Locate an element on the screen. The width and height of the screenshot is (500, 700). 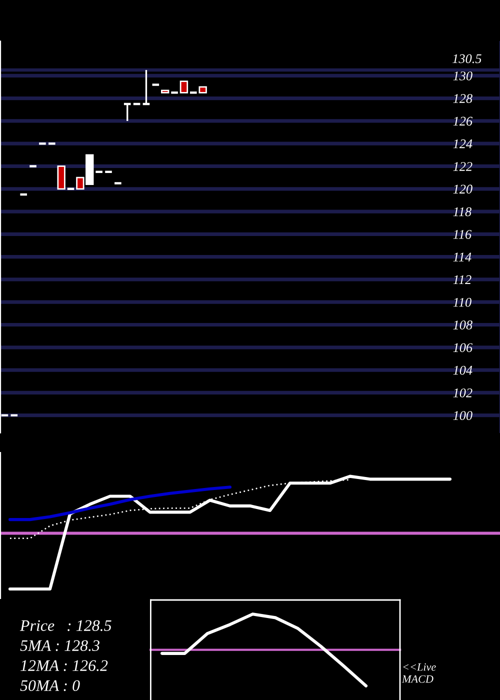
y-tick-label: 102 is located at coordinates (462, 393).